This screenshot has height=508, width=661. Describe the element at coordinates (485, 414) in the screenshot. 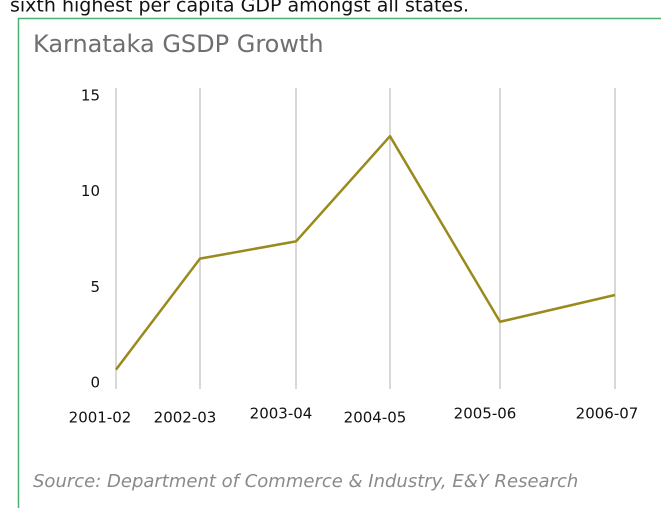

I see `x-tick-label: 2005-06` at that location.